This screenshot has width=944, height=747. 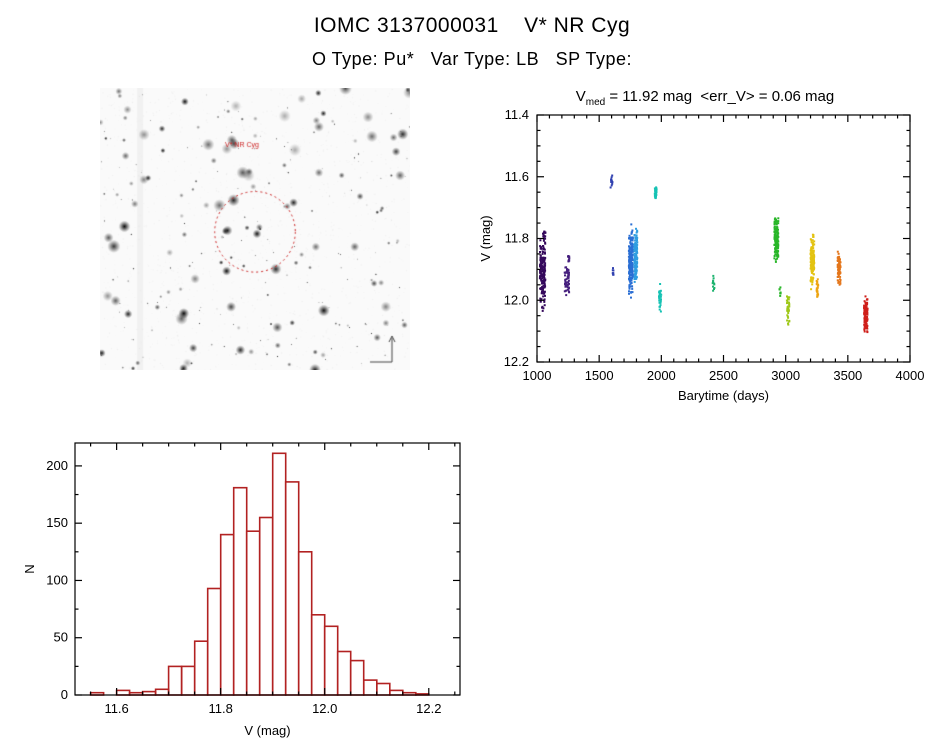 I want to click on histogram-bars, so click(x=259, y=574).